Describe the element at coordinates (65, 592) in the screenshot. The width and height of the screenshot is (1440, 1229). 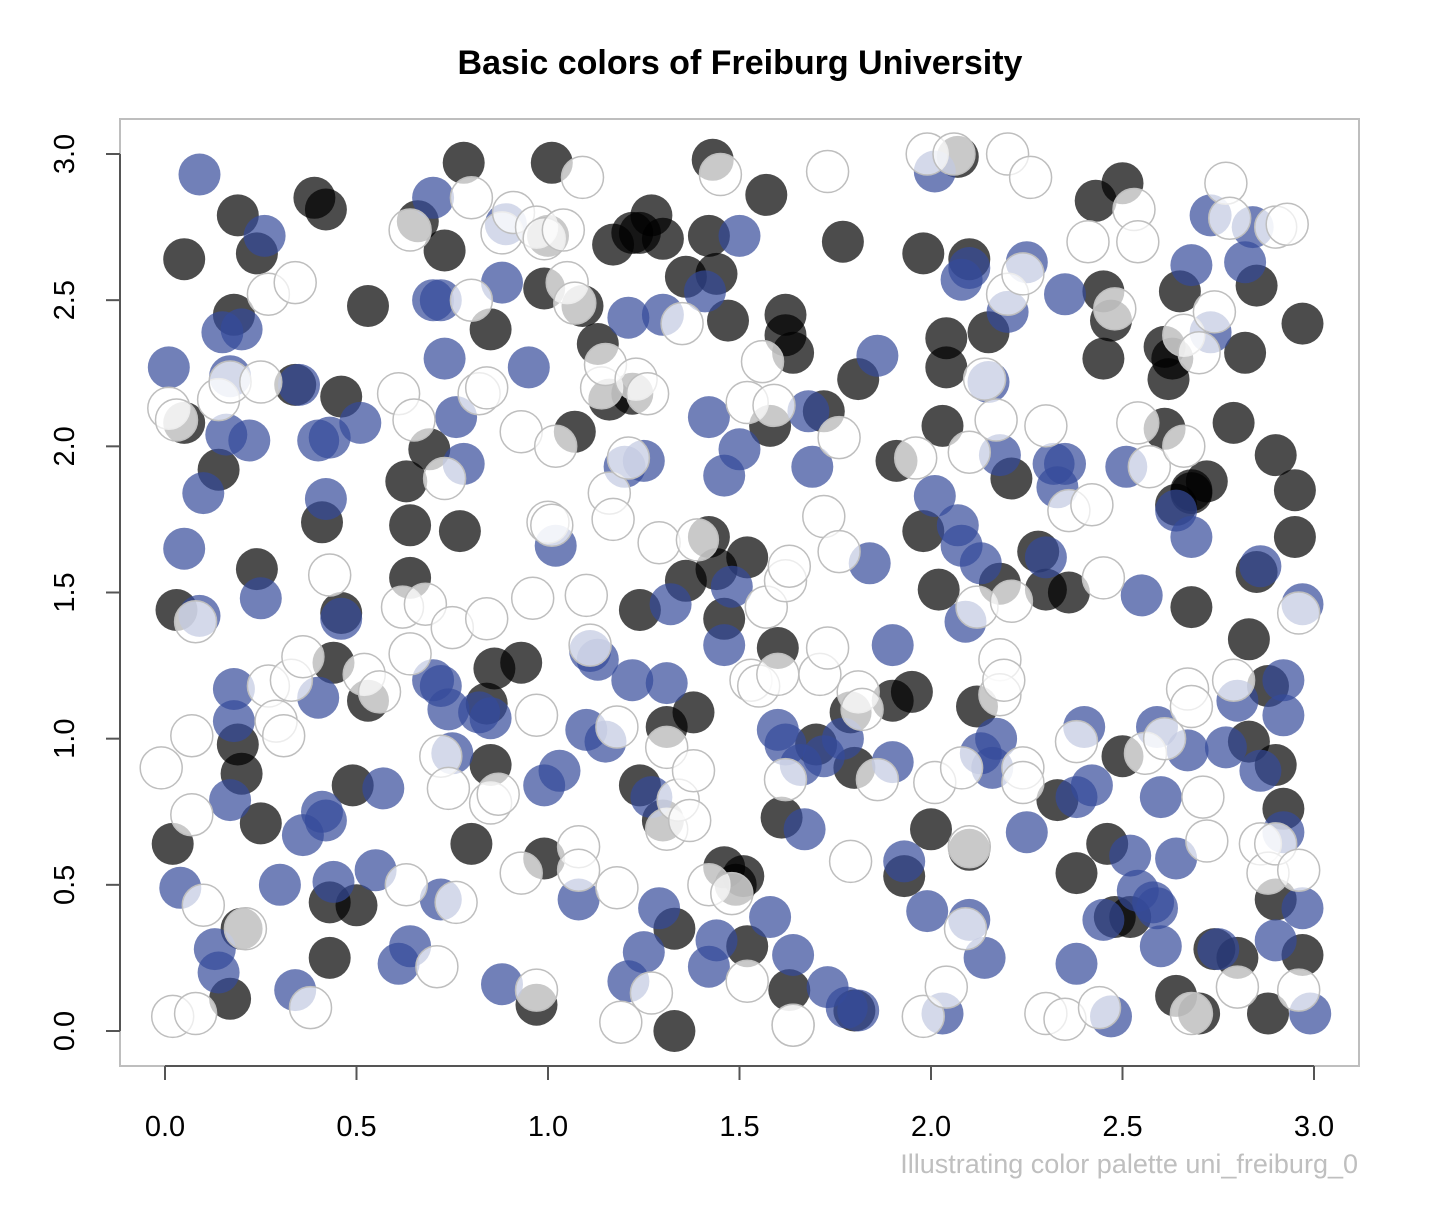
I see `y-tick-label: 1.5` at that location.